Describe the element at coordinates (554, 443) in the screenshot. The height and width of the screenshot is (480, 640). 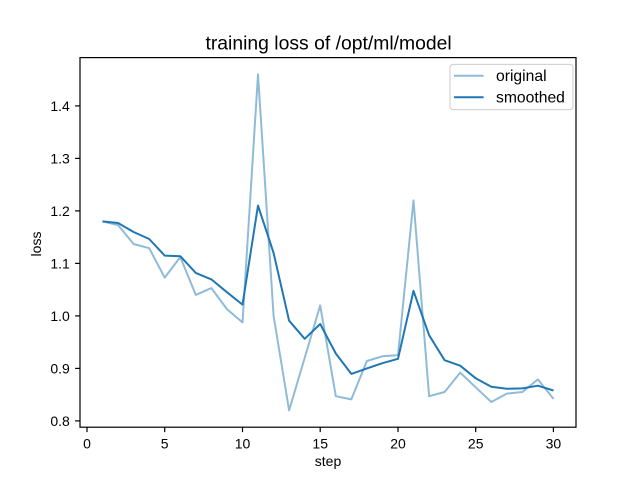
I see `svg-text: 30` at that location.